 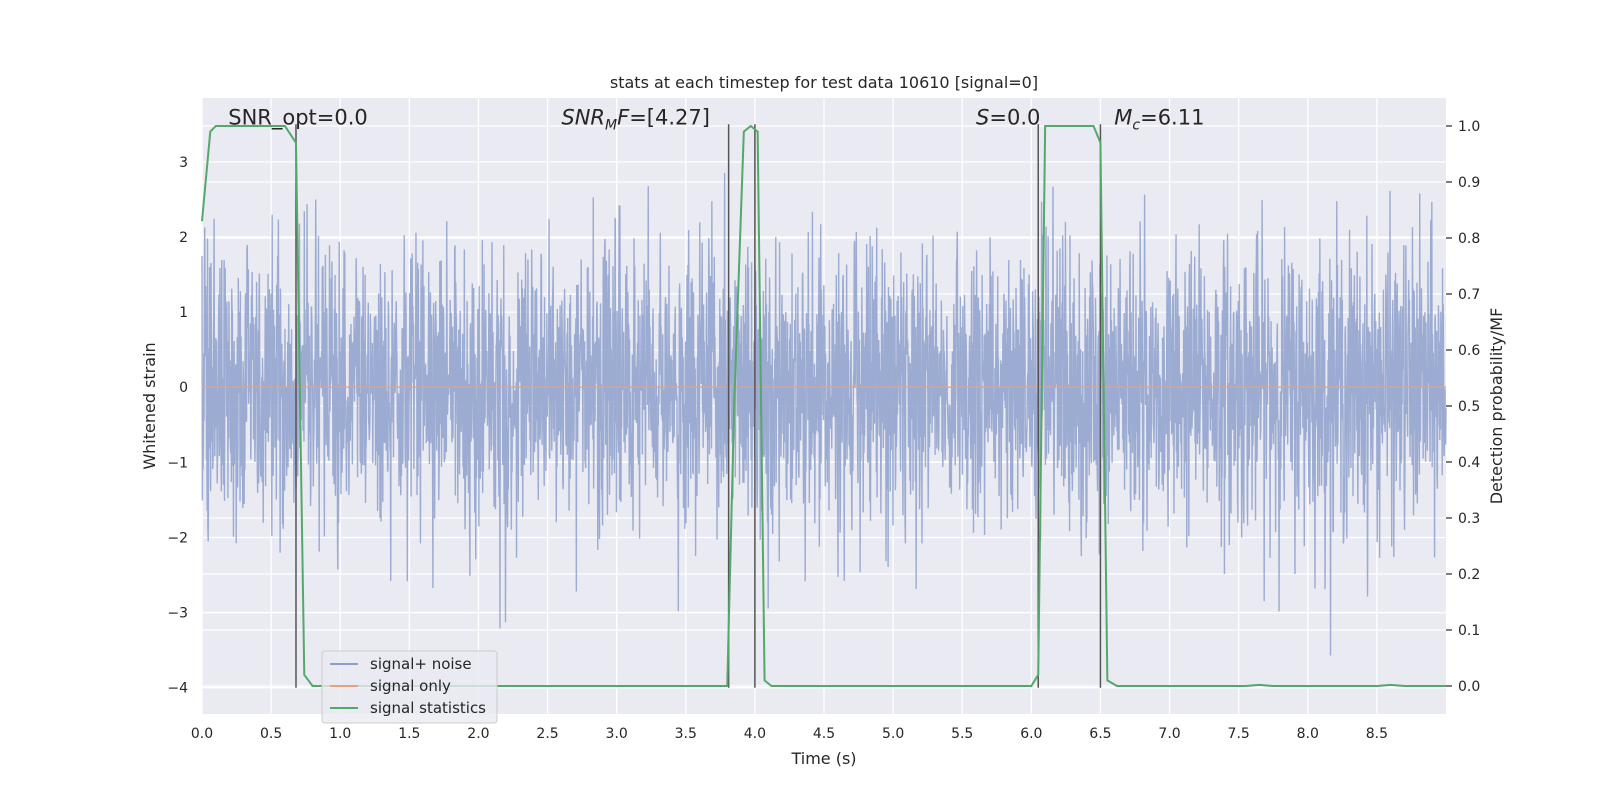 I want to click on x-tick-label: 4.5, so click(x=824, y=734).